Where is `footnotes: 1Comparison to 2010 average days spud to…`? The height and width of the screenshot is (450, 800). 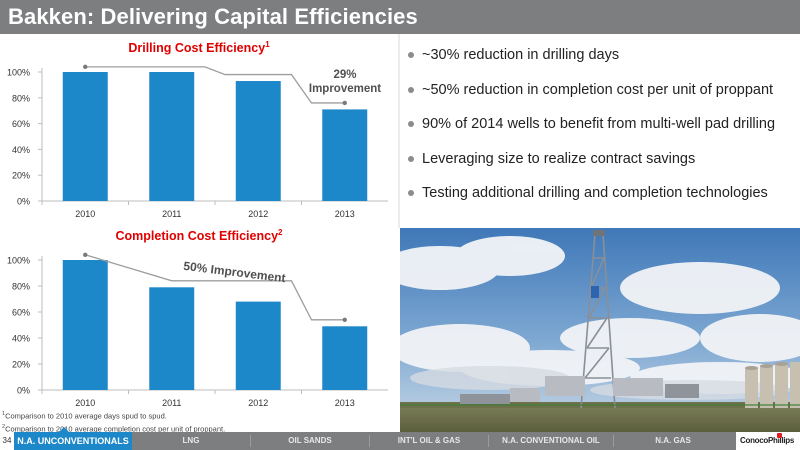 footnotes: 1Comparison to 2010 average days spud to… is located at coordinates (113, 421).